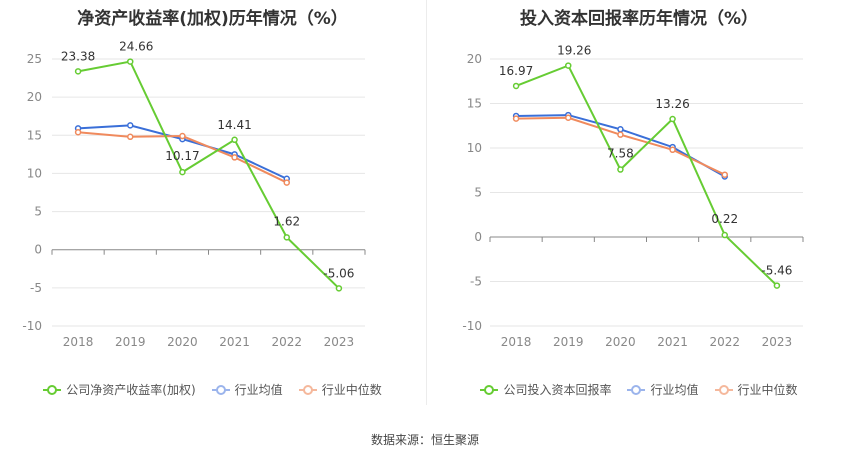  What do you see at coordinates (672, 104) in the screenshot?
I see `data-label: 13.26` at bounding box center [672, 104].